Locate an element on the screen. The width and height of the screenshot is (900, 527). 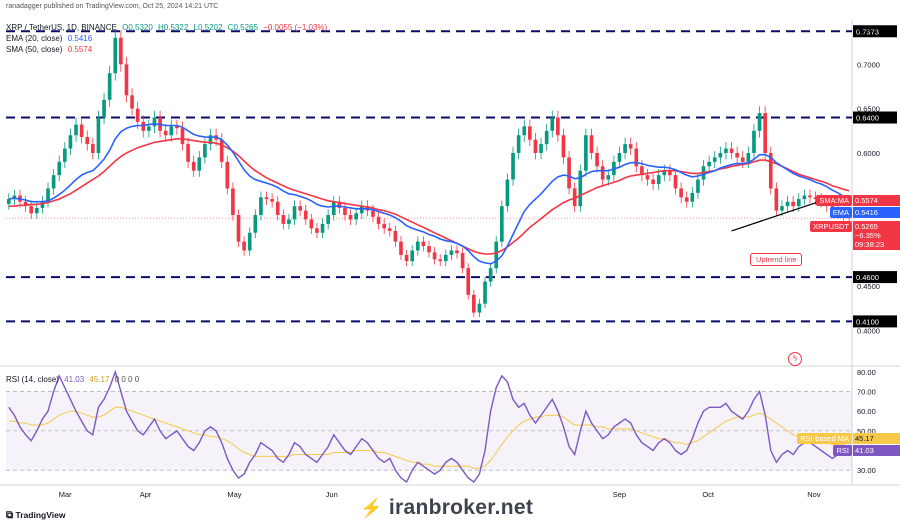
rsi-tick-5: 80.00 is located at coordinates (866, 372).